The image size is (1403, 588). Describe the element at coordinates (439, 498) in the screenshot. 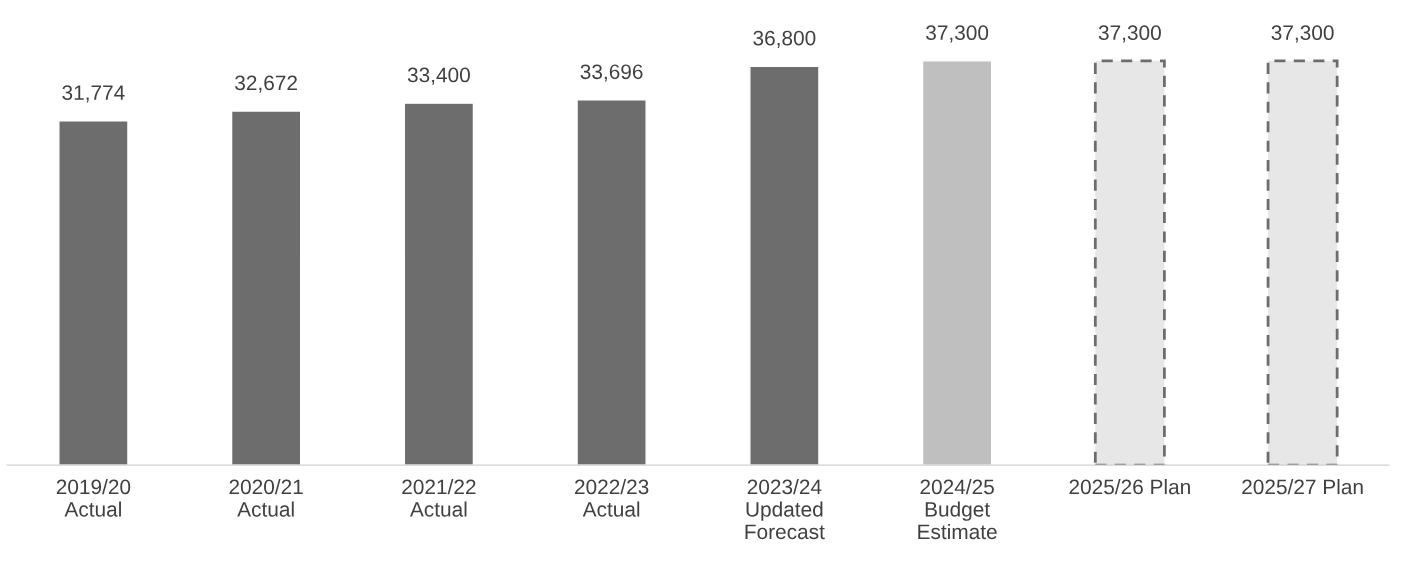

I see `x-tick-label: 2021/22 Actual` at that location.